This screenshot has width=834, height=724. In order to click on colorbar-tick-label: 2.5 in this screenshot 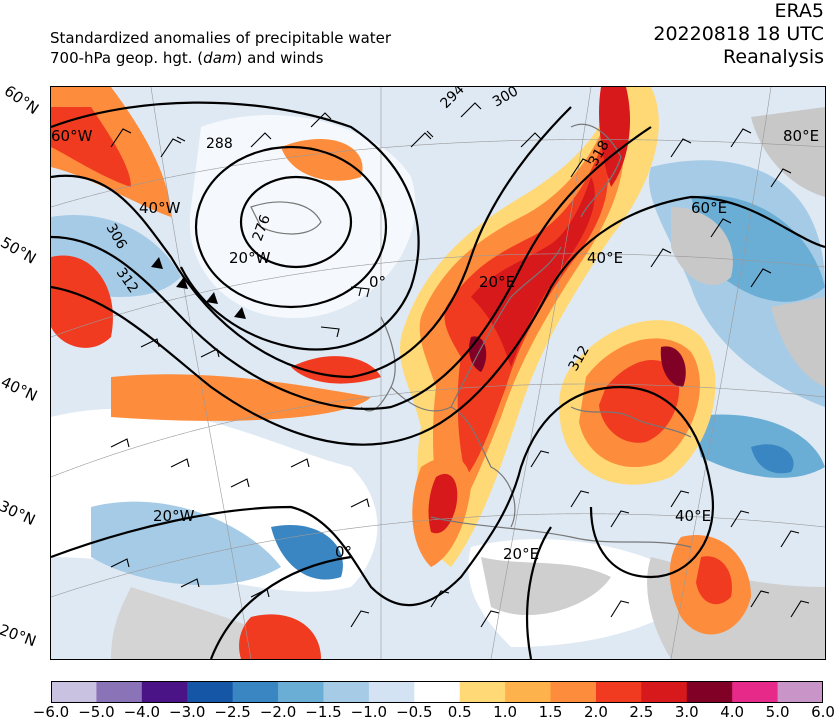, I will do `click(641, 712)`.